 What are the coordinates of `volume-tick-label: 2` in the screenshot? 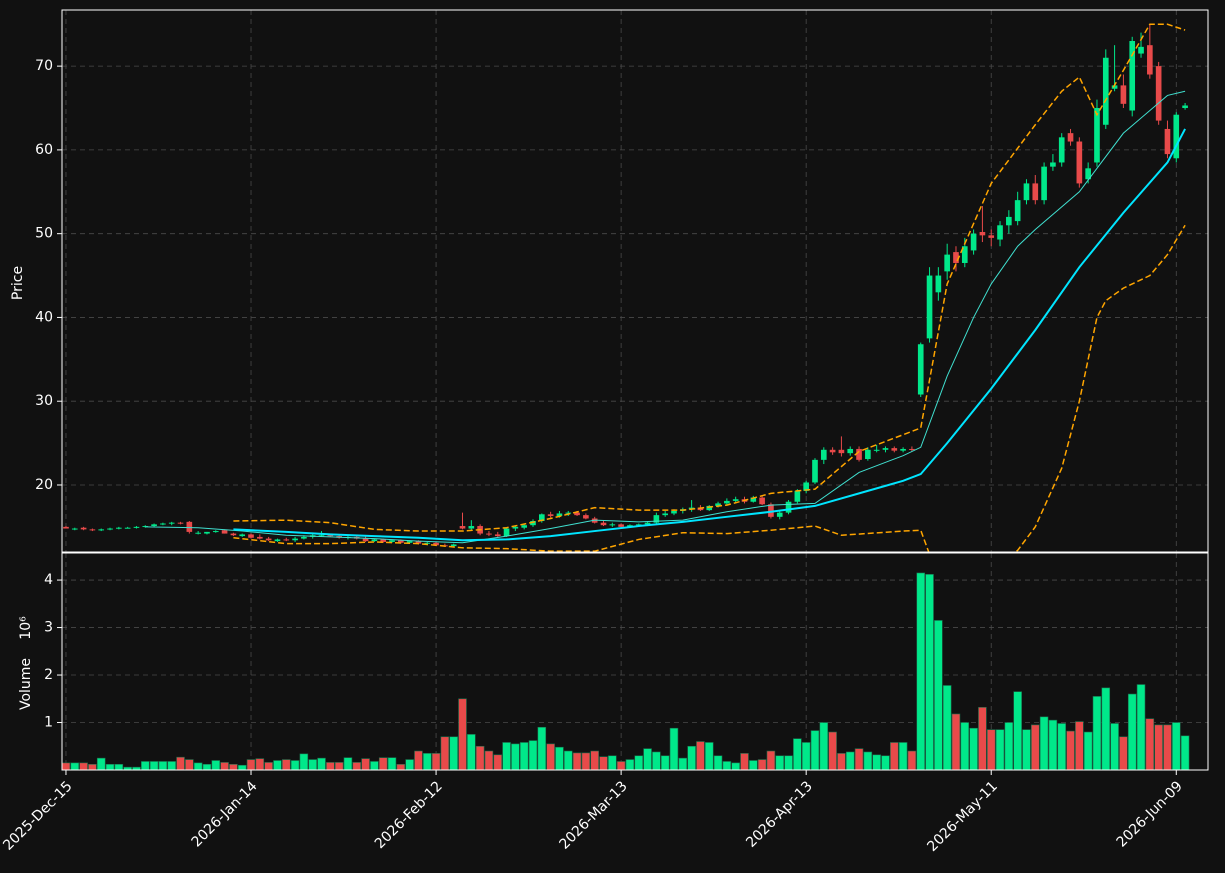 It's located at (48, 675).